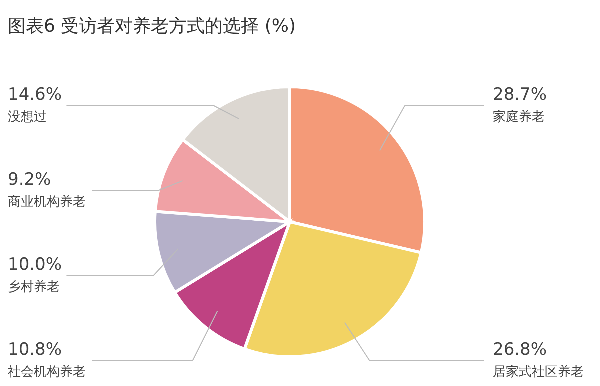 Image resolution: width=600 pixels, height=386 pixels. Describe the element at coordinates (47, 372) in the screenshot. I see `slice-label: 社会机构养老` at that location.